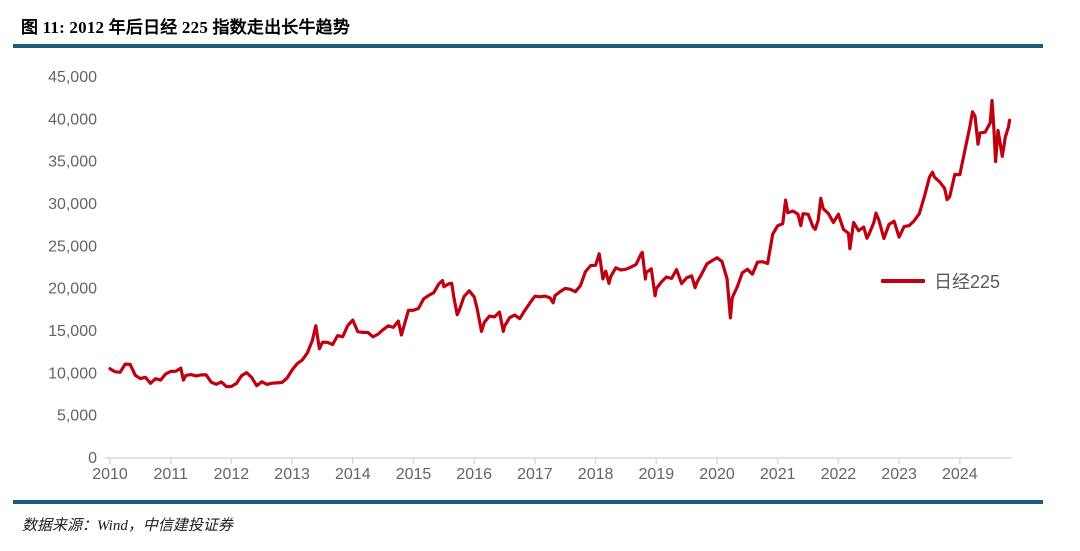  I want to click on y-axis-tick-label: 45,000, so click(72, 77).